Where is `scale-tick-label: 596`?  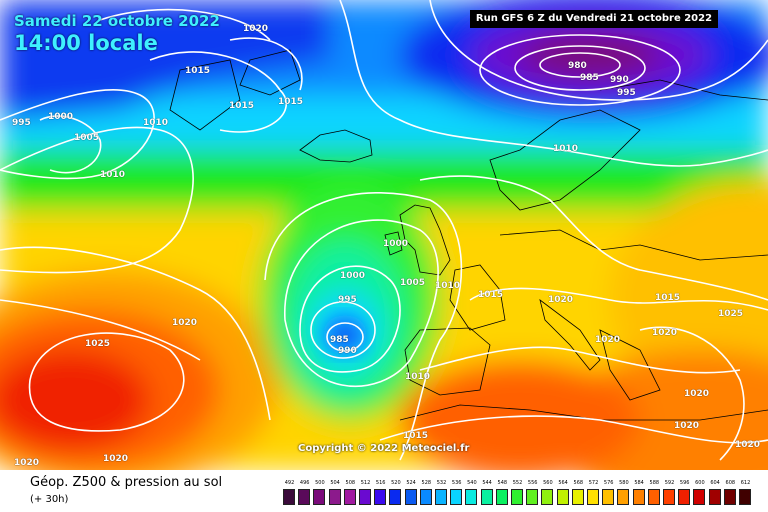 scale-tick-label: 596 is located at coordinates (684, 483).